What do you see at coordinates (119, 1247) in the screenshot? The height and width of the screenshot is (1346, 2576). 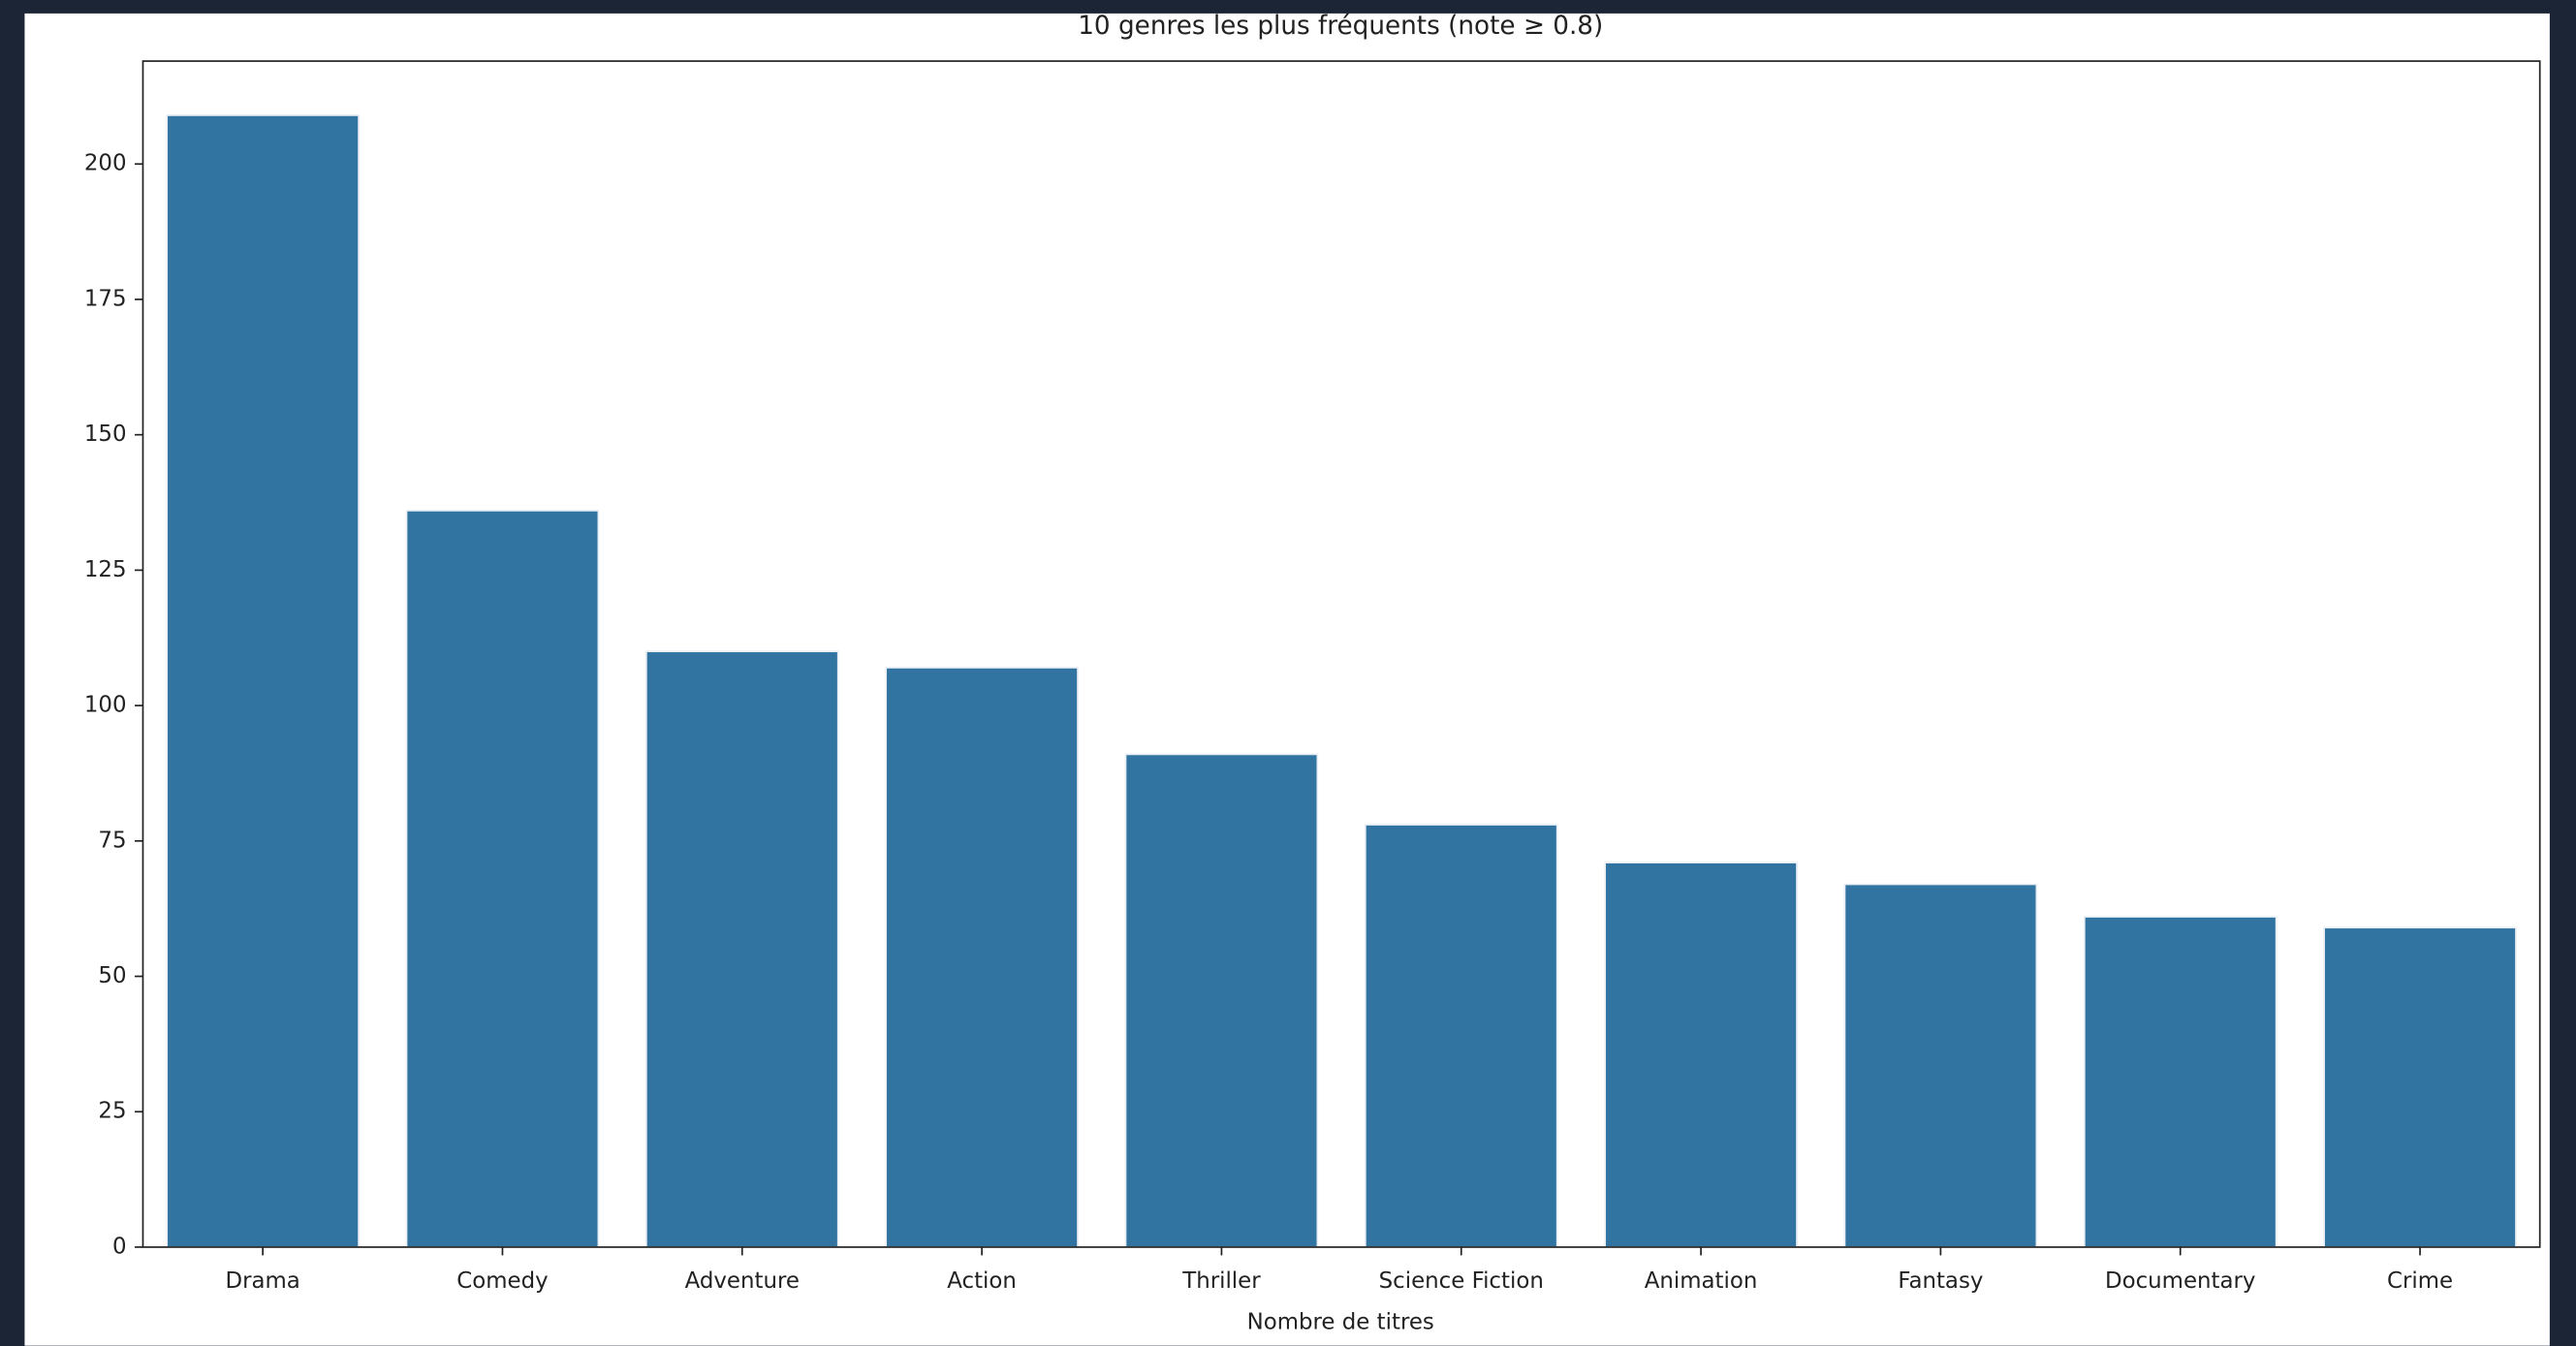 I see `y-tick-label: 0` at bounding box center [119, 1247].